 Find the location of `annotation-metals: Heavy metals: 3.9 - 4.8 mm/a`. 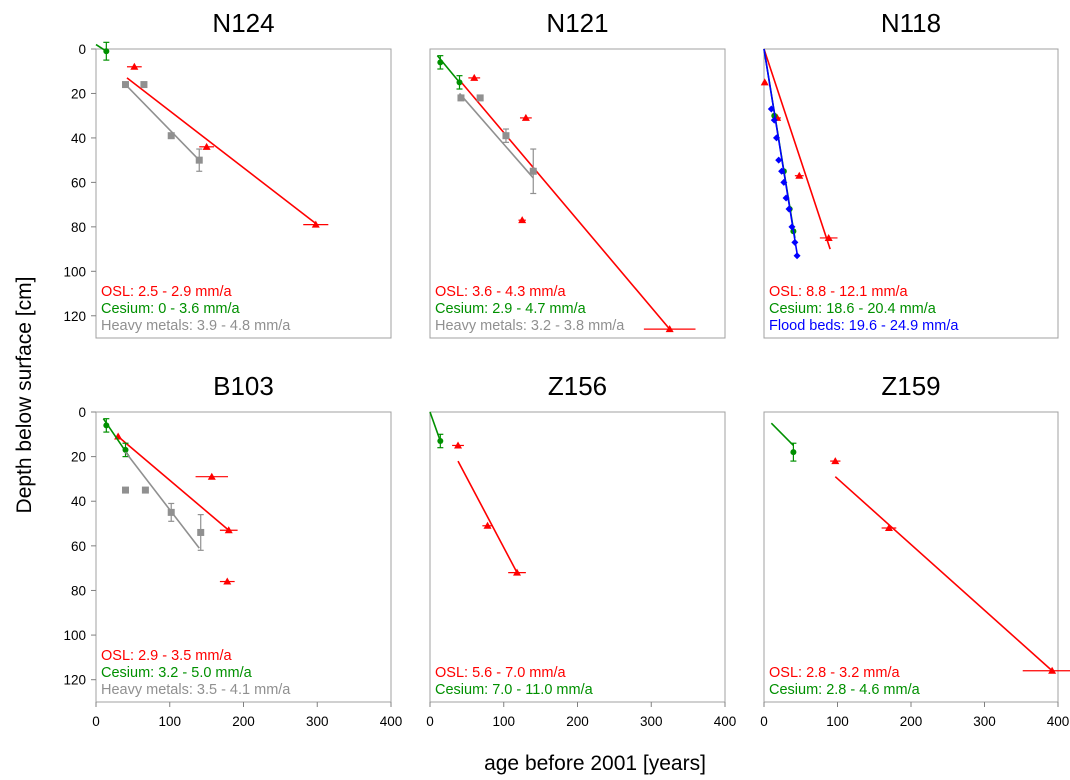

annotation-metals: Heavy metals: 3.9 - 4.8 mm/a is located at coordinates (196, 326).